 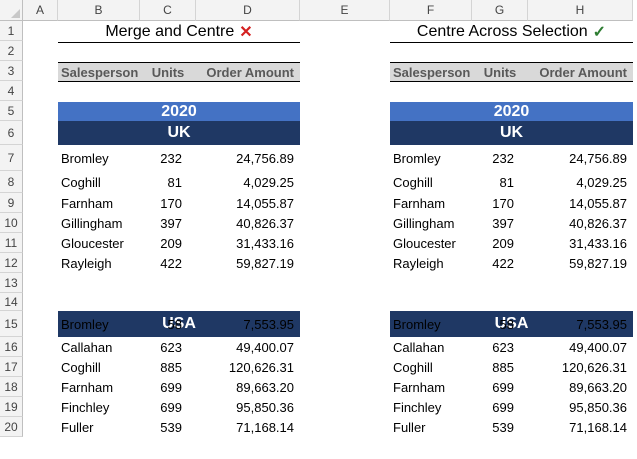 What do you see at coordinates (87, 387) in the screenshot?
I see `left-usa-salesperson-cell: Farnham` at bounding box center [87, 387].